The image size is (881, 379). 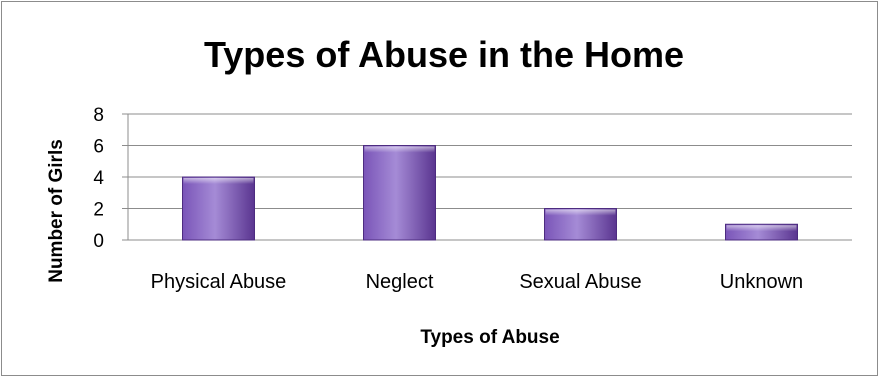 I want to click on y-tick-label: 8, so click(x=98, y=115).